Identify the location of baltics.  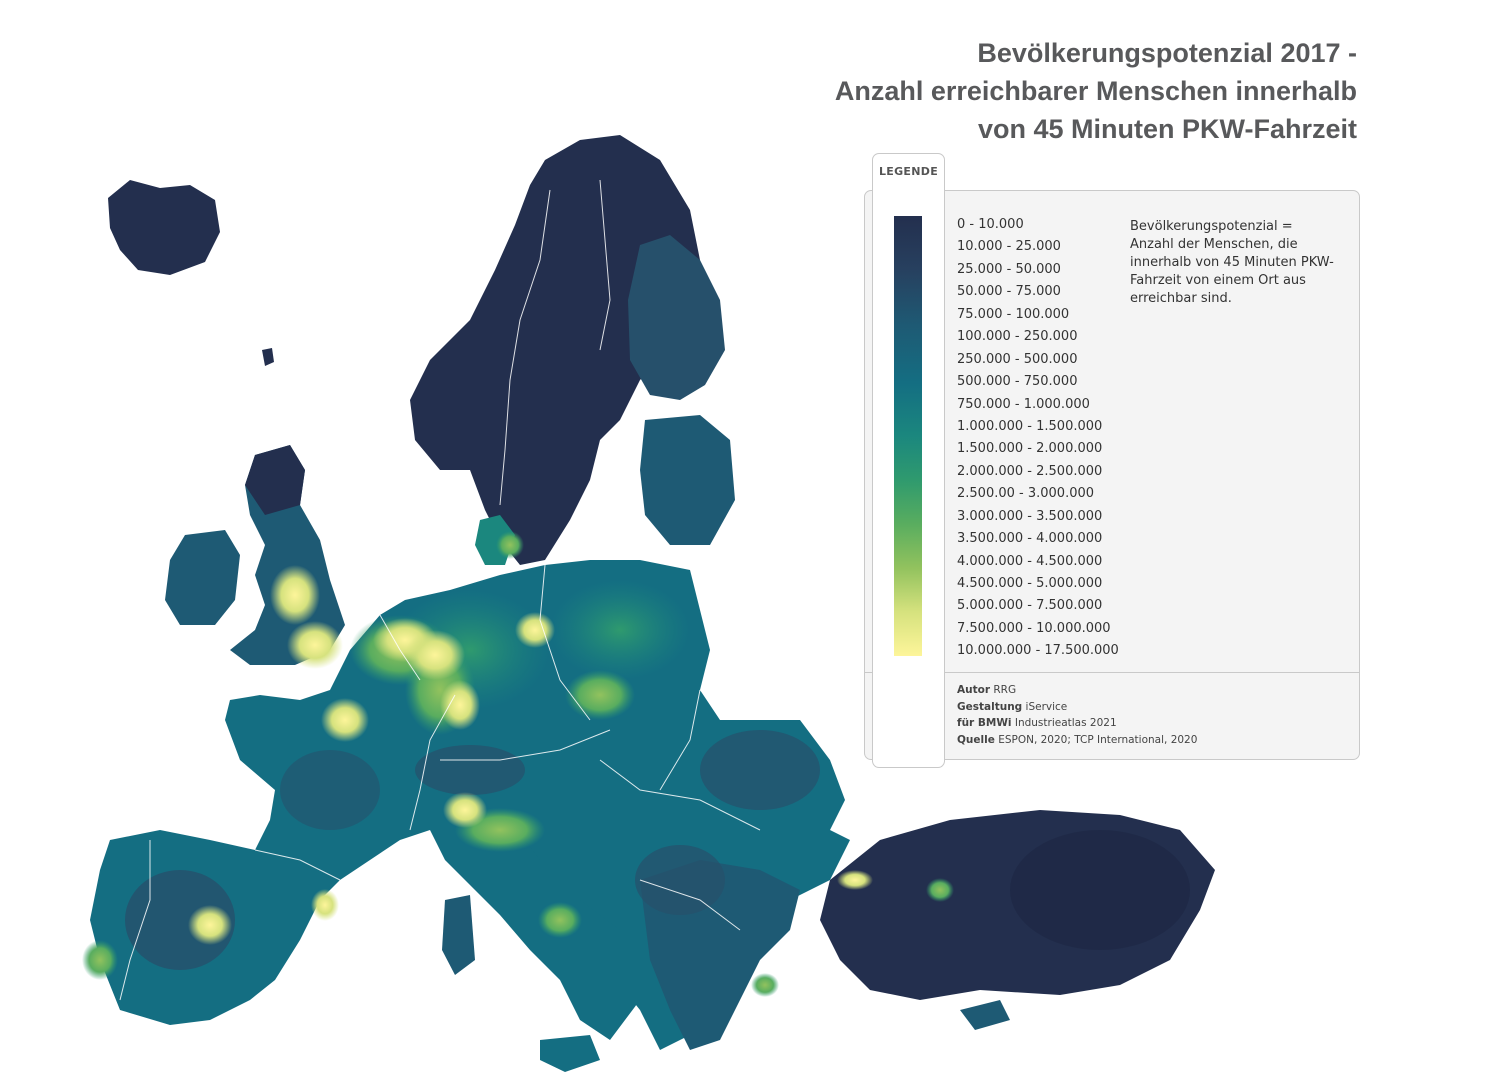
(687, 480).